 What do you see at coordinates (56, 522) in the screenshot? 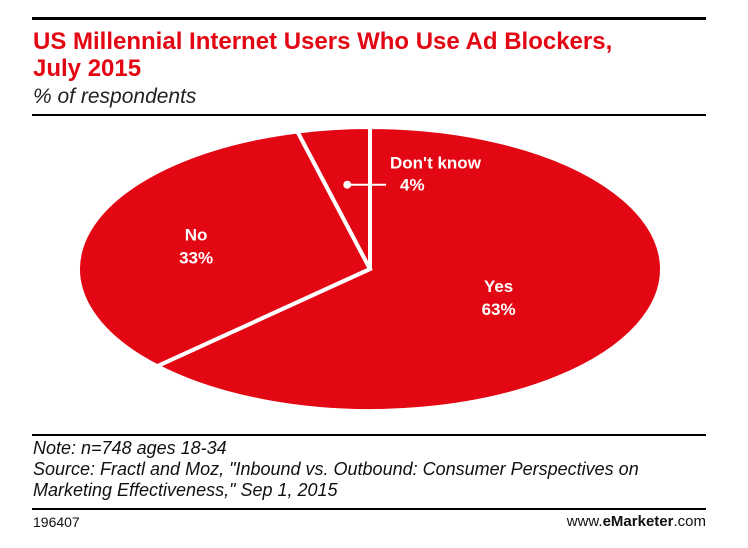
I see `chart-id: 196407` at bounding box center [56, 522].